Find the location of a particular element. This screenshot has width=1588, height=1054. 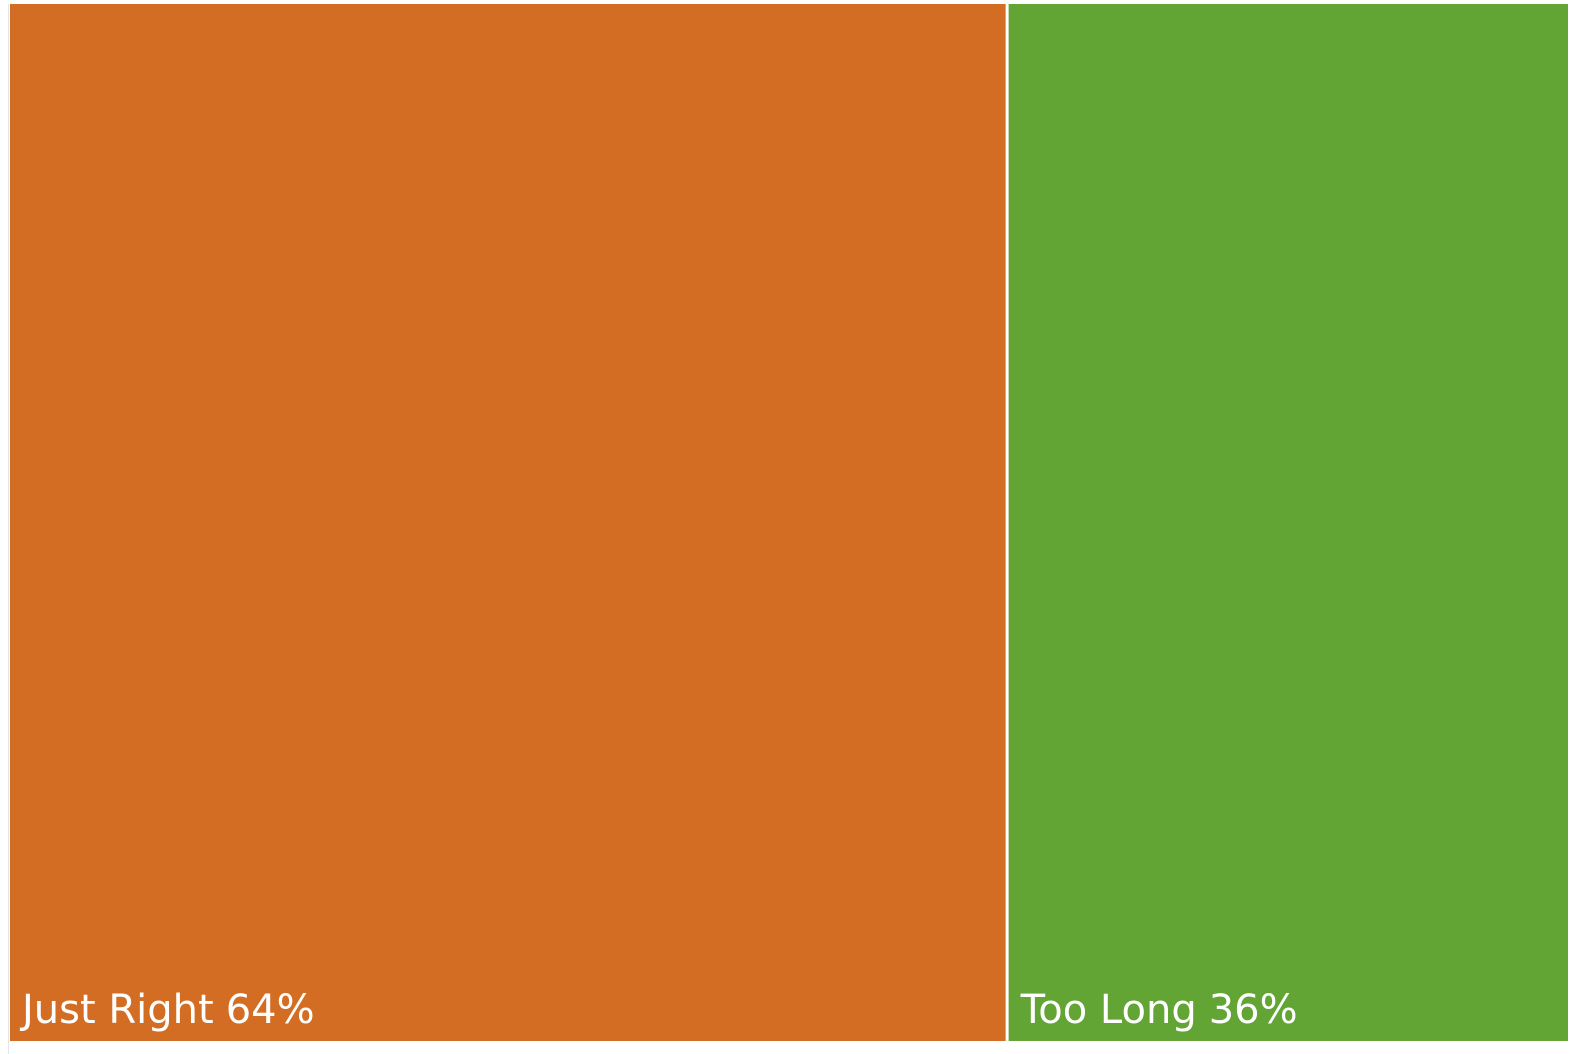

tile-label: Just Right 64% is located at coordinates (167, 1010).